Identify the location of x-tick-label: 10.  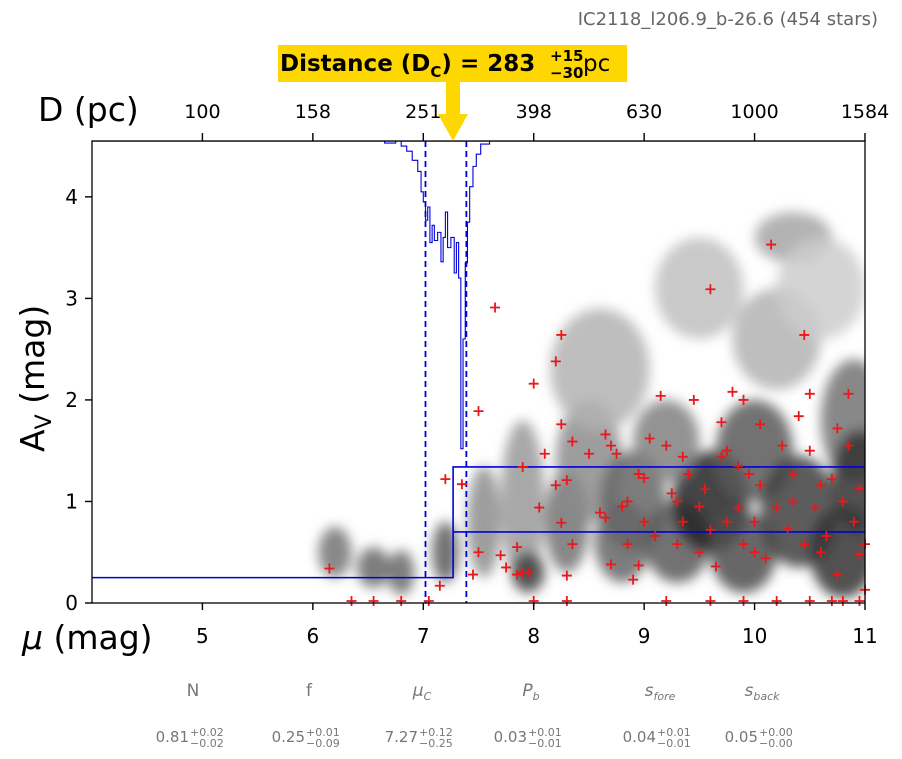
(754, 636).